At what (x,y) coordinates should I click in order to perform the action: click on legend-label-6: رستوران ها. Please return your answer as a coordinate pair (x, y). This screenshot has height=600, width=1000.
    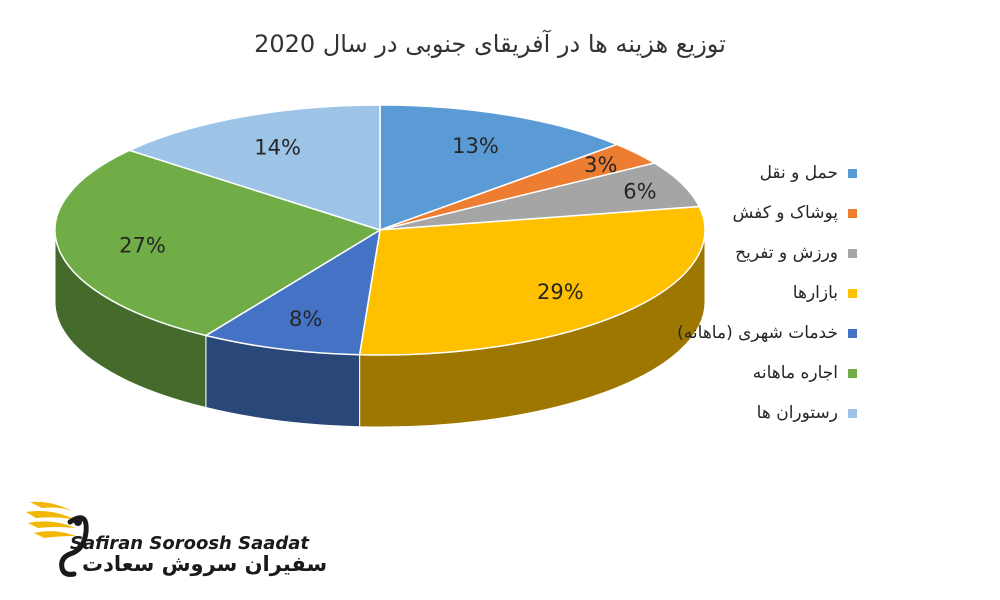
    Looking at the image, I should click on (797, 413).